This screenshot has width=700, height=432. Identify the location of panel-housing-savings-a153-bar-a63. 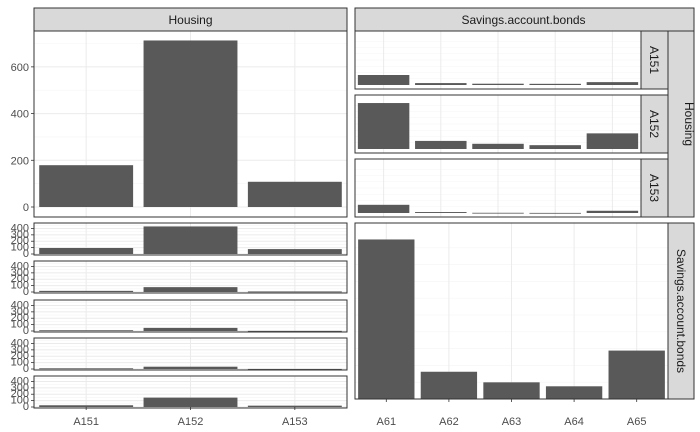
(498, 213).